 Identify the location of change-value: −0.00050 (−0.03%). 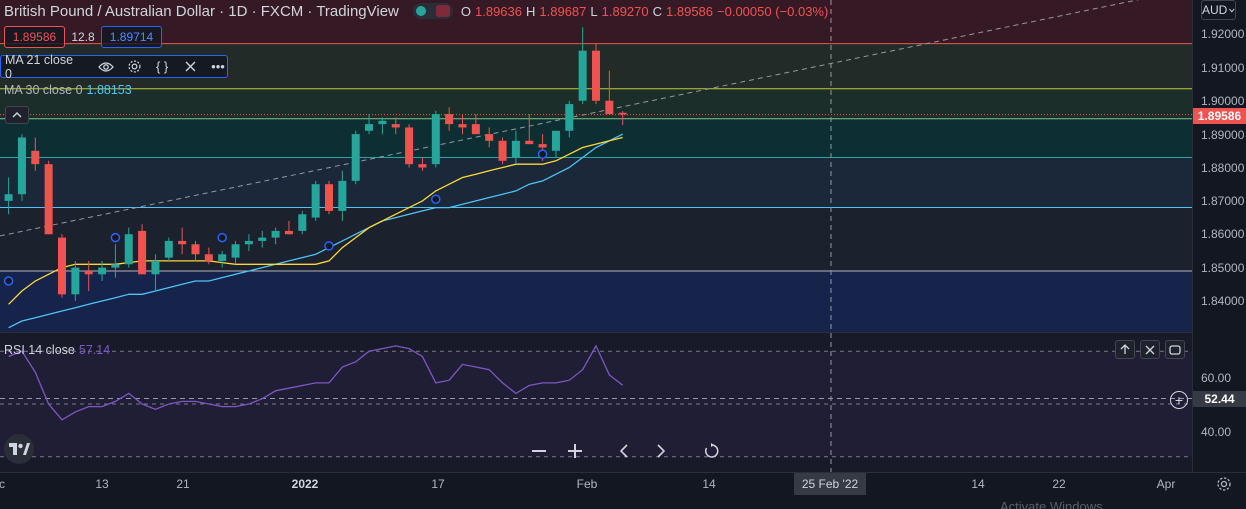
(773, 11).